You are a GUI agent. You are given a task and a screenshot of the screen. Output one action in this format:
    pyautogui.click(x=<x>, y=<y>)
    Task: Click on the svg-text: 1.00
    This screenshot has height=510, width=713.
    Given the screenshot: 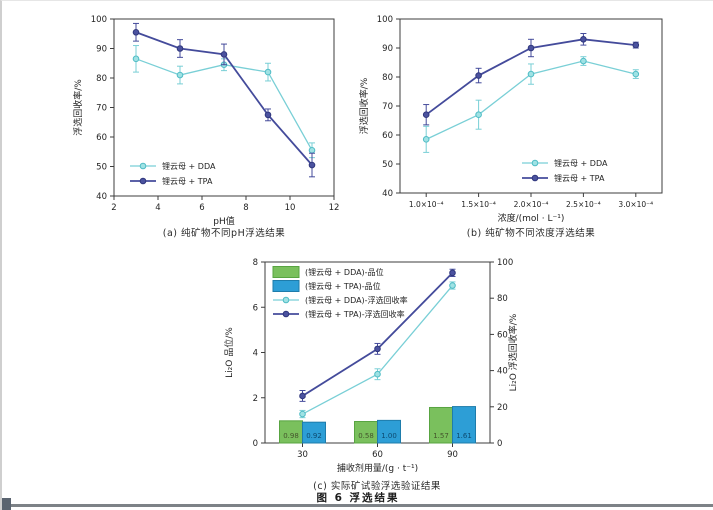 What is the action you would take?
    pyautogui.click(x=389, y=436)
    